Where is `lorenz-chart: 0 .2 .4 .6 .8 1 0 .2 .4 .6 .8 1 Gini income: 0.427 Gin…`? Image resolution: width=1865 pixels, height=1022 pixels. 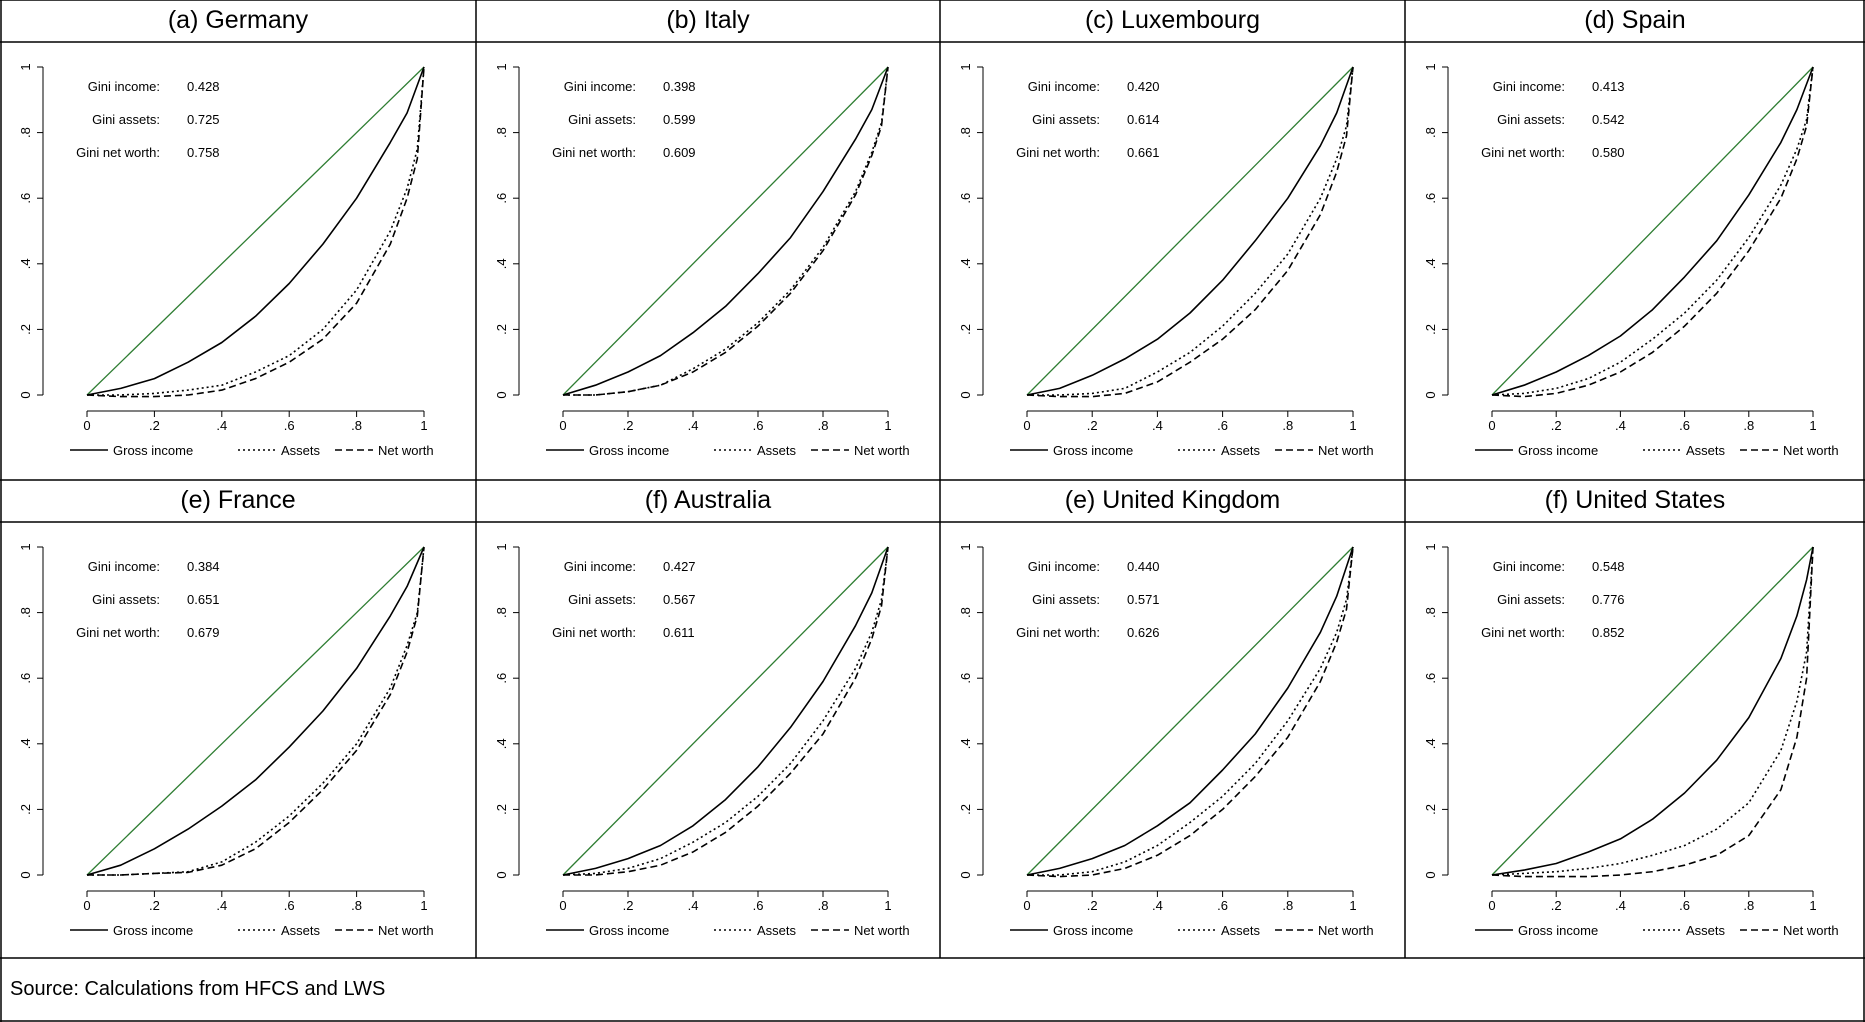 lorenz-chart: 0 .2 .4 .6 .8 1 0 .2 .4 .6 .8 1 Gini income: 0.427 Gin… is located at coordinates (702, 740).